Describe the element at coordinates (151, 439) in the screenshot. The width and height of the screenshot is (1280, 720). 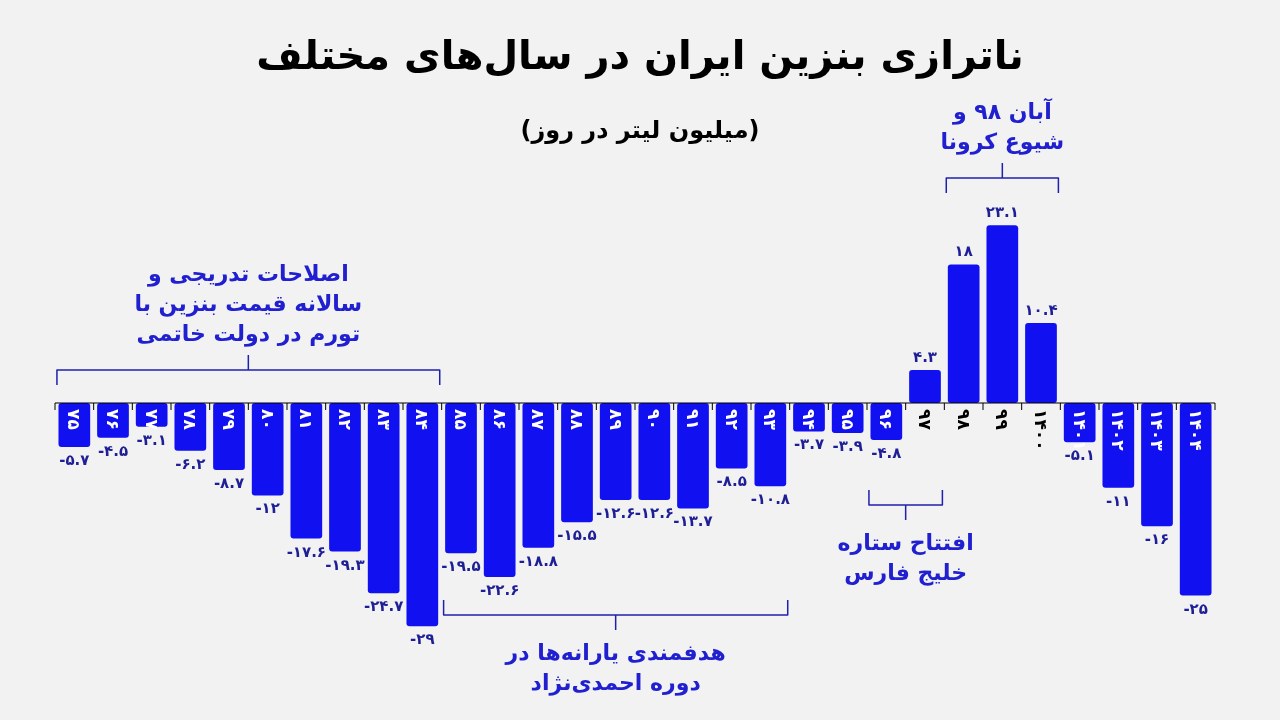
I see `data-label: -۳.۱` at that location.